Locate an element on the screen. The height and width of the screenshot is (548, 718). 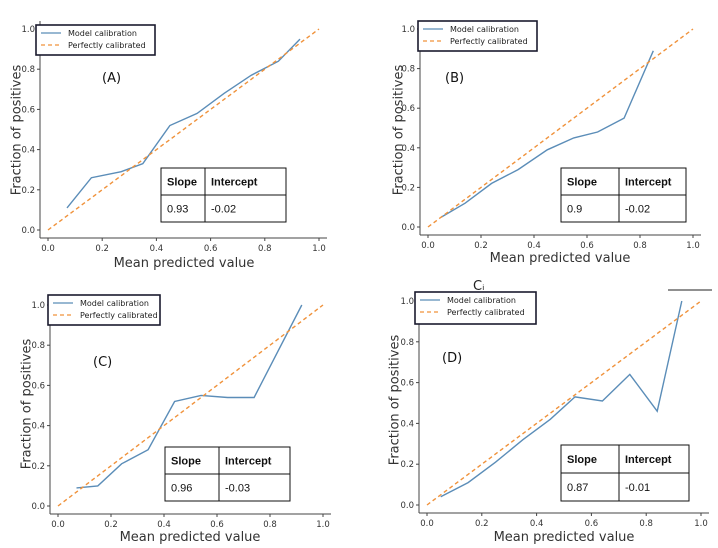
table-value: -0.01 is located at coordinates (637, 488).